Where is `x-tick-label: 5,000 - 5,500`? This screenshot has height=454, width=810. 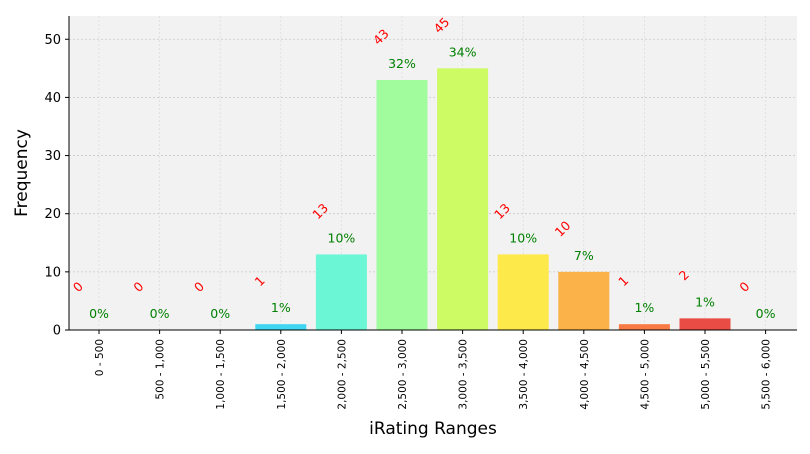
x-tick-label: 5,000 - 5,500 is located at coordinates (706, 374).